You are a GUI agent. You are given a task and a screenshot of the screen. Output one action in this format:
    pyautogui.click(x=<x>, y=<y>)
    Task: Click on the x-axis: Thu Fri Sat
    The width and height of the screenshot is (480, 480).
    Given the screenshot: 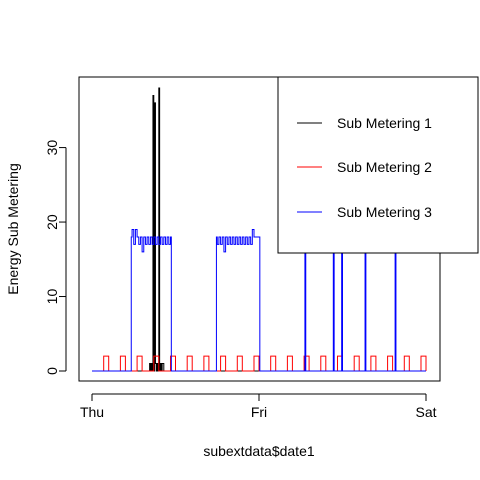 What is the action you would take?
    pyautogui.click(x=258, y=406)
    